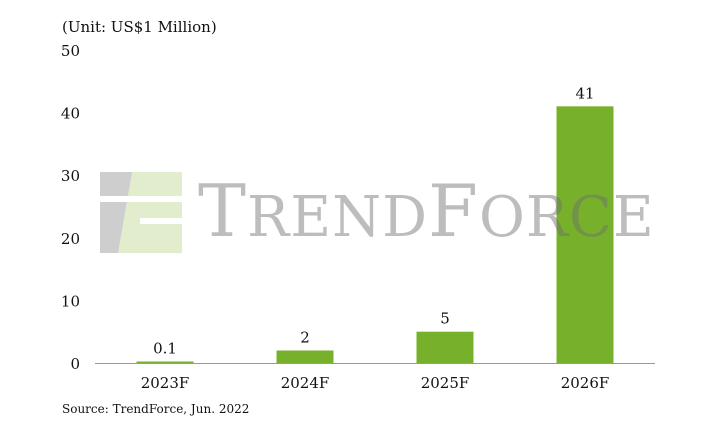  I want to click on y-tick-label: 30, so click(70, 176).